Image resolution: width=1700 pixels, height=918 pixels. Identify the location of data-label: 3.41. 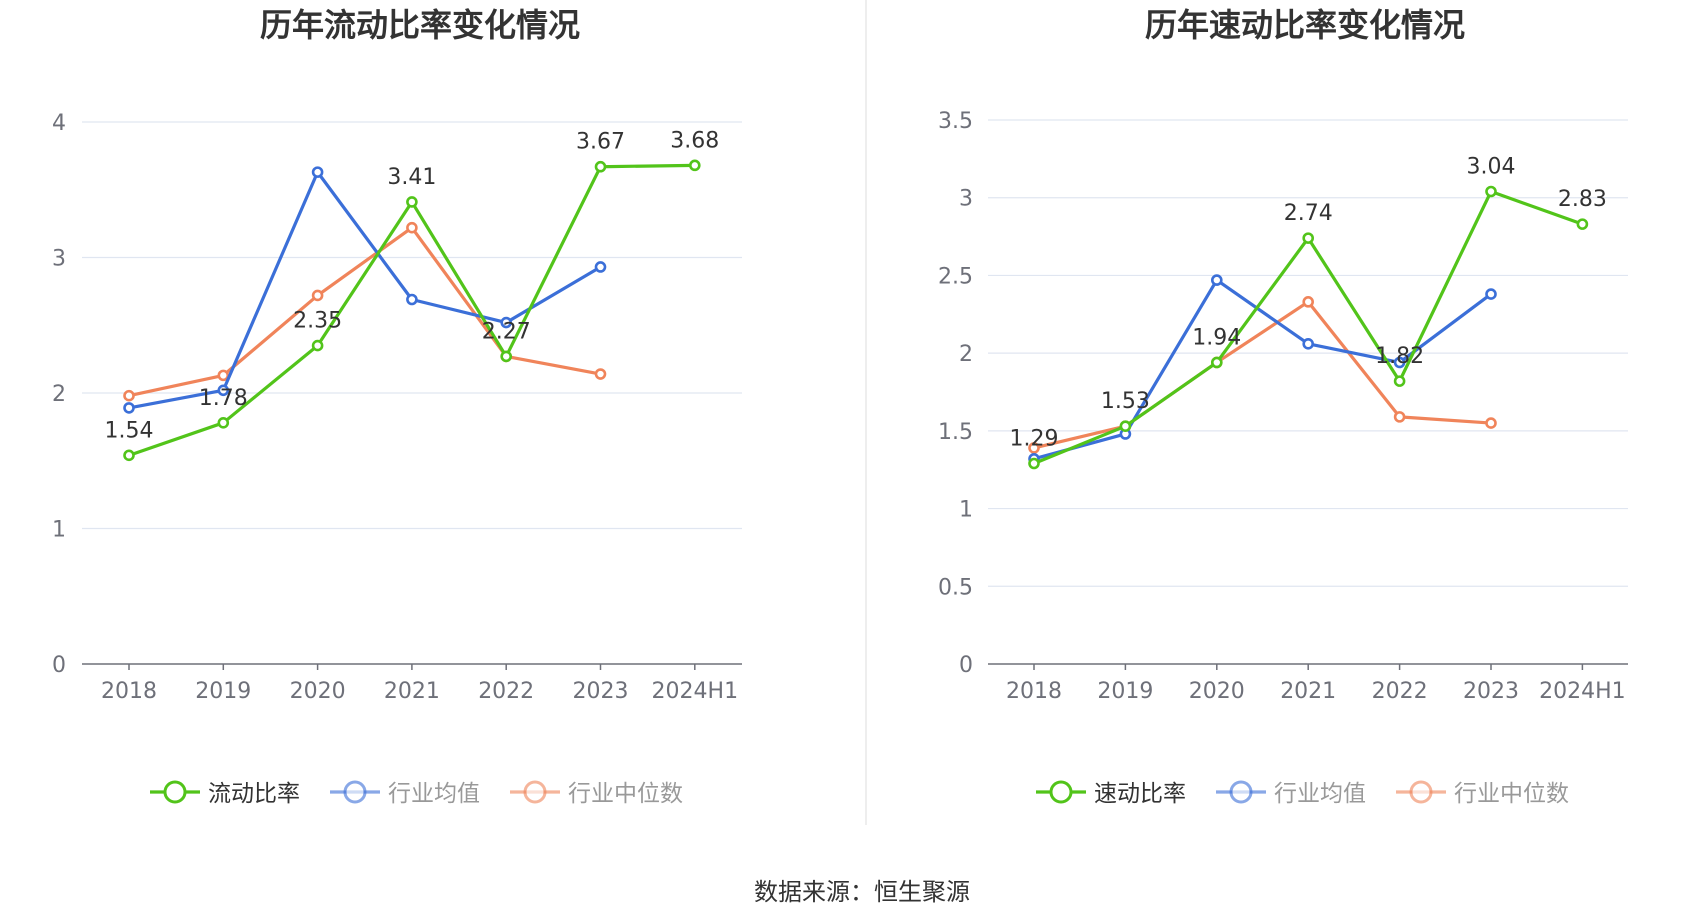
(411, 177).